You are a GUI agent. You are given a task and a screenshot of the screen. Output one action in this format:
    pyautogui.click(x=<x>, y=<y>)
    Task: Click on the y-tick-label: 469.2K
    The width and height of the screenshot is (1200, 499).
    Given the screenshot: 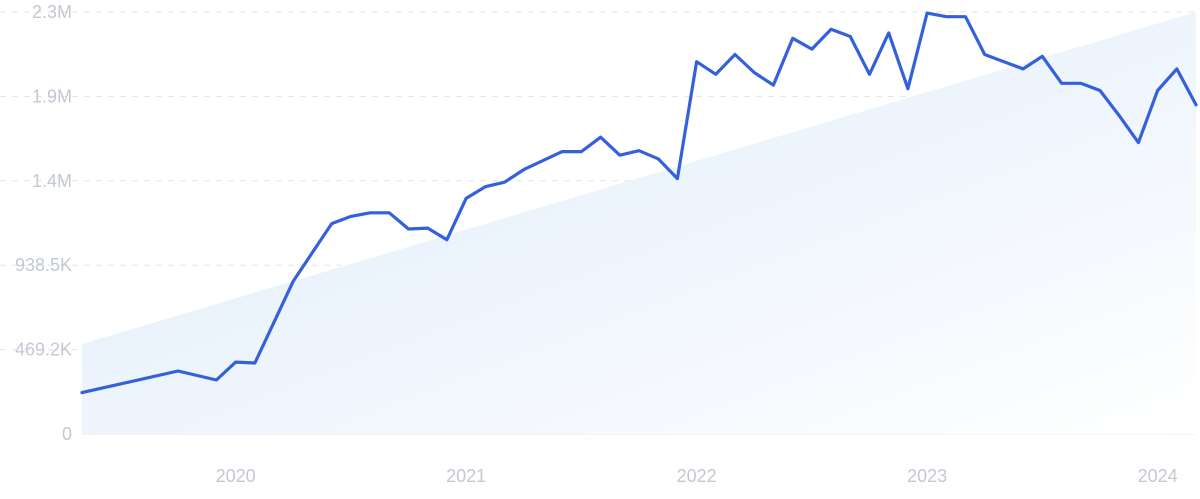 What is the action you would take?
    pyautogui.click(x=43, y=350)
    